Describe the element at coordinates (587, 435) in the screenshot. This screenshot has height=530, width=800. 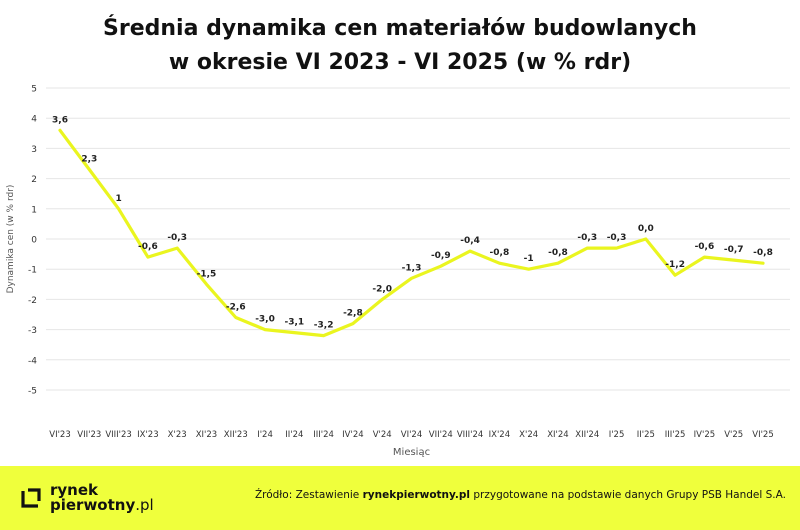
I see `x-tick-label: XII'24` at that location.